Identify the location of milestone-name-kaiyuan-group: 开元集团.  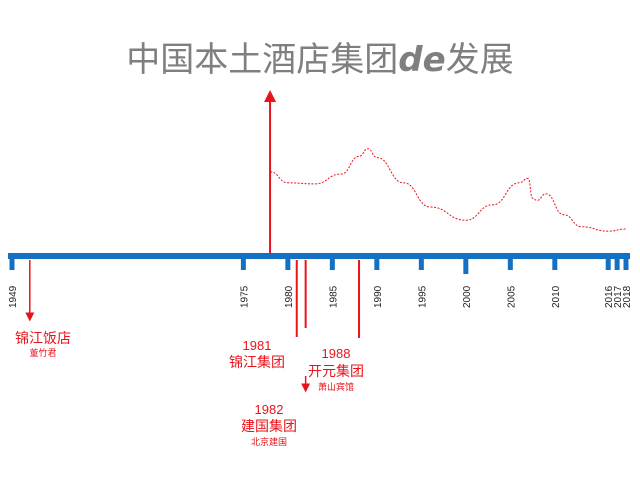
(336, 371).